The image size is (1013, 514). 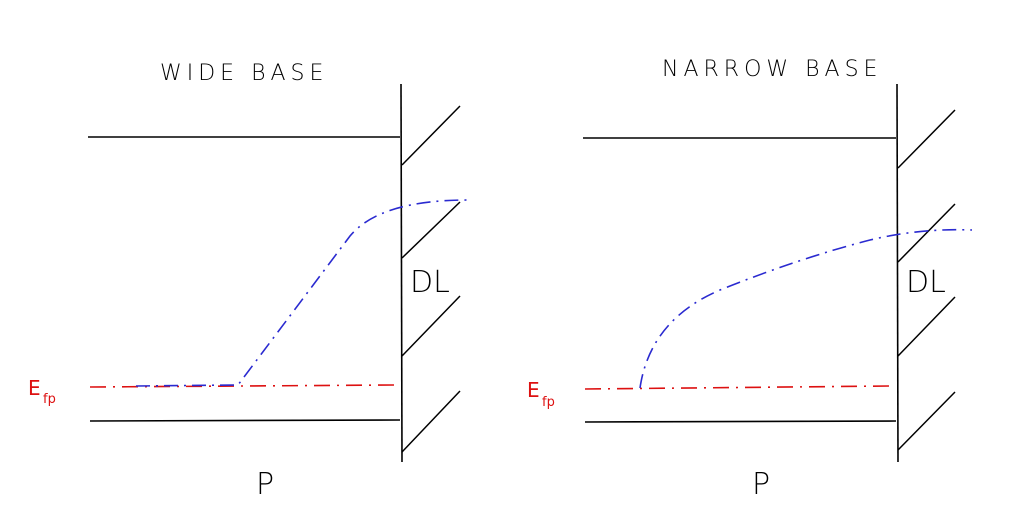 I want to click on narrow-base-fermi-level-line, so click(x=737, y=387).